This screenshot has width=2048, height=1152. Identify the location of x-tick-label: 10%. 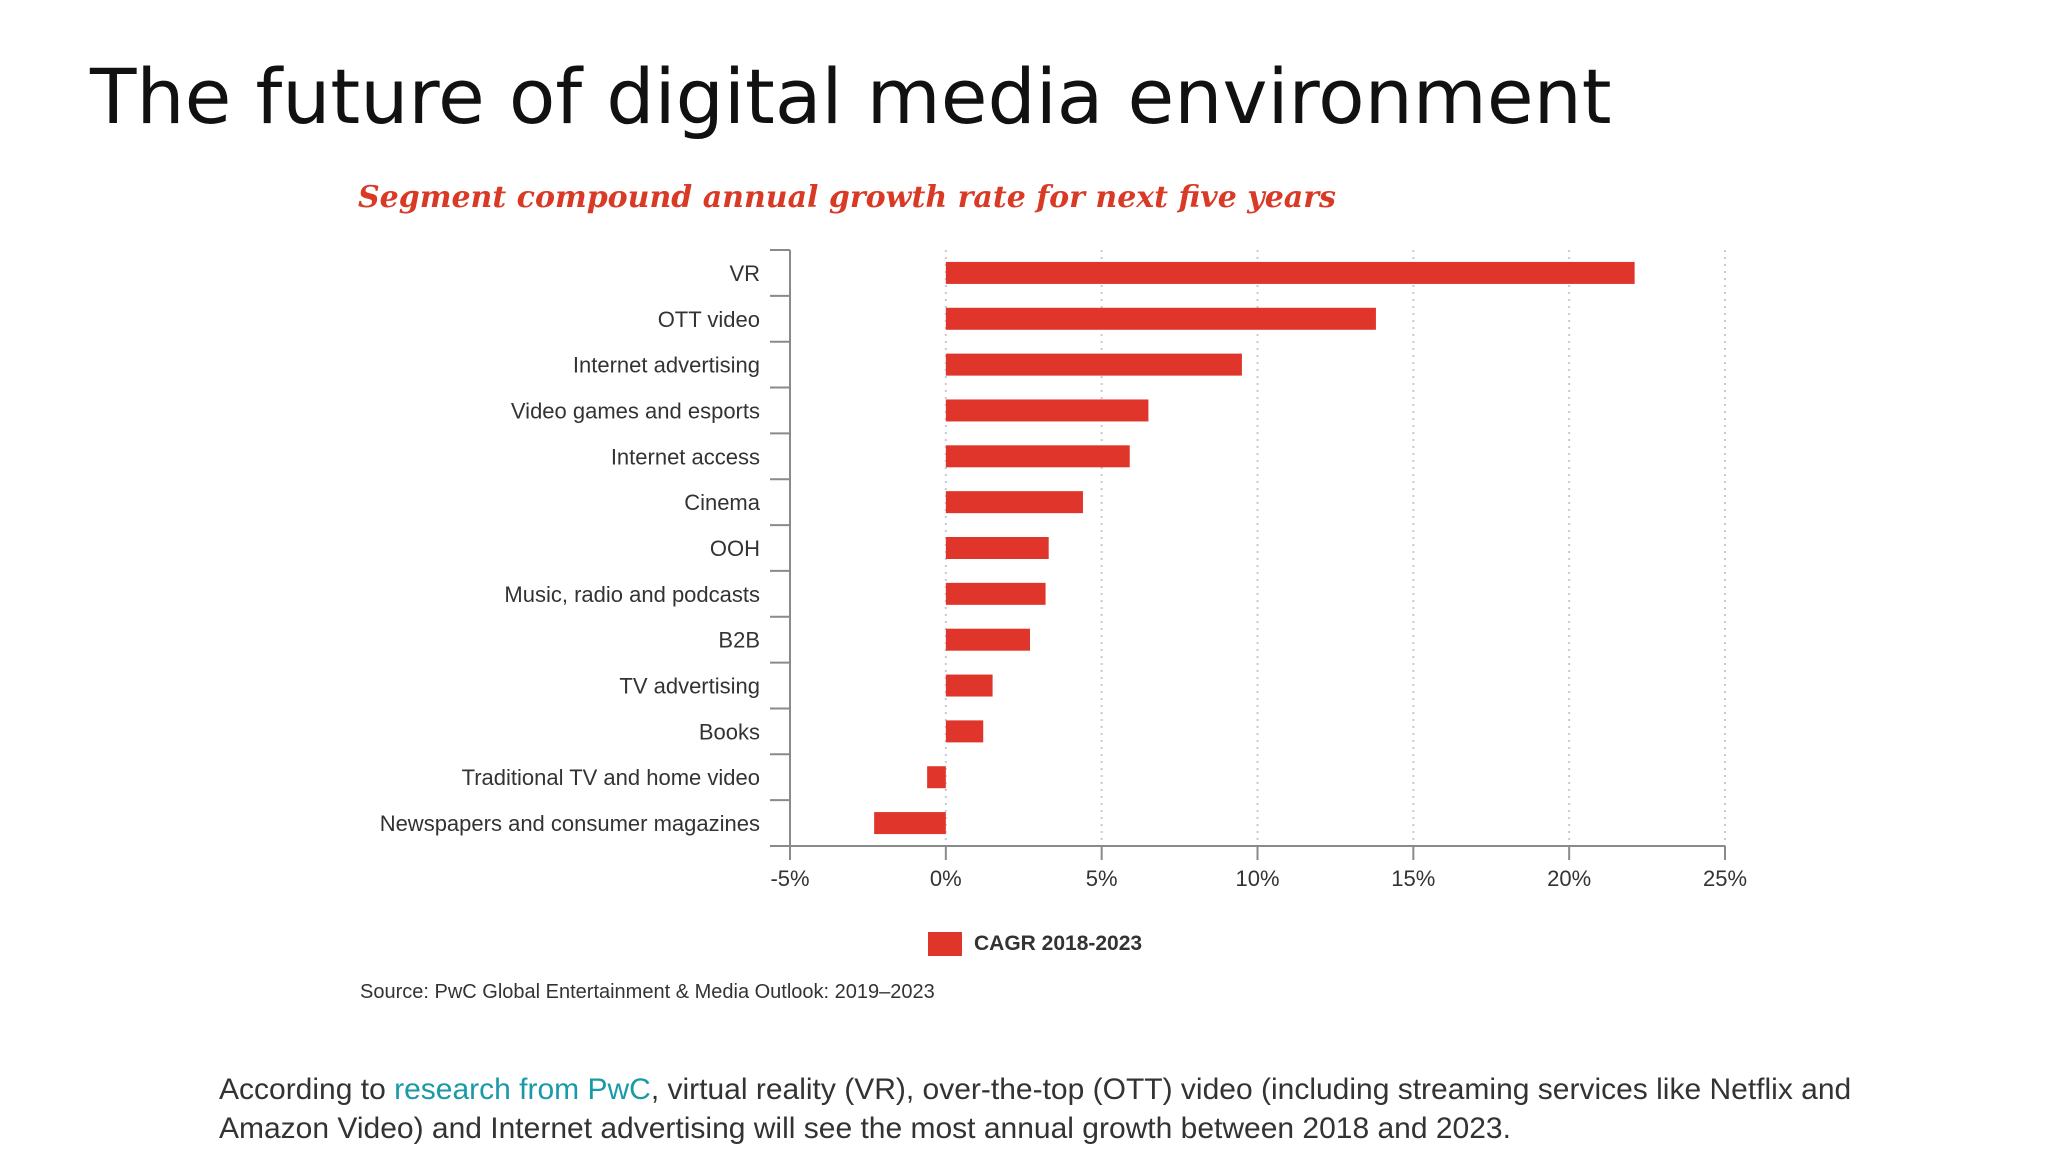
(1257, 878).